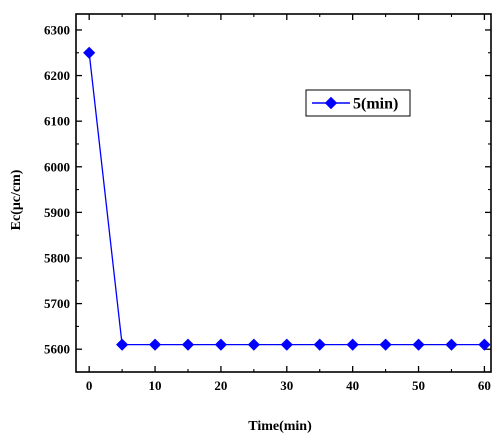 The image size is (493, 439). Describe the element at coordinates (375, 104) in the screenshot. I see `legend-label: 5(min)` at that location.